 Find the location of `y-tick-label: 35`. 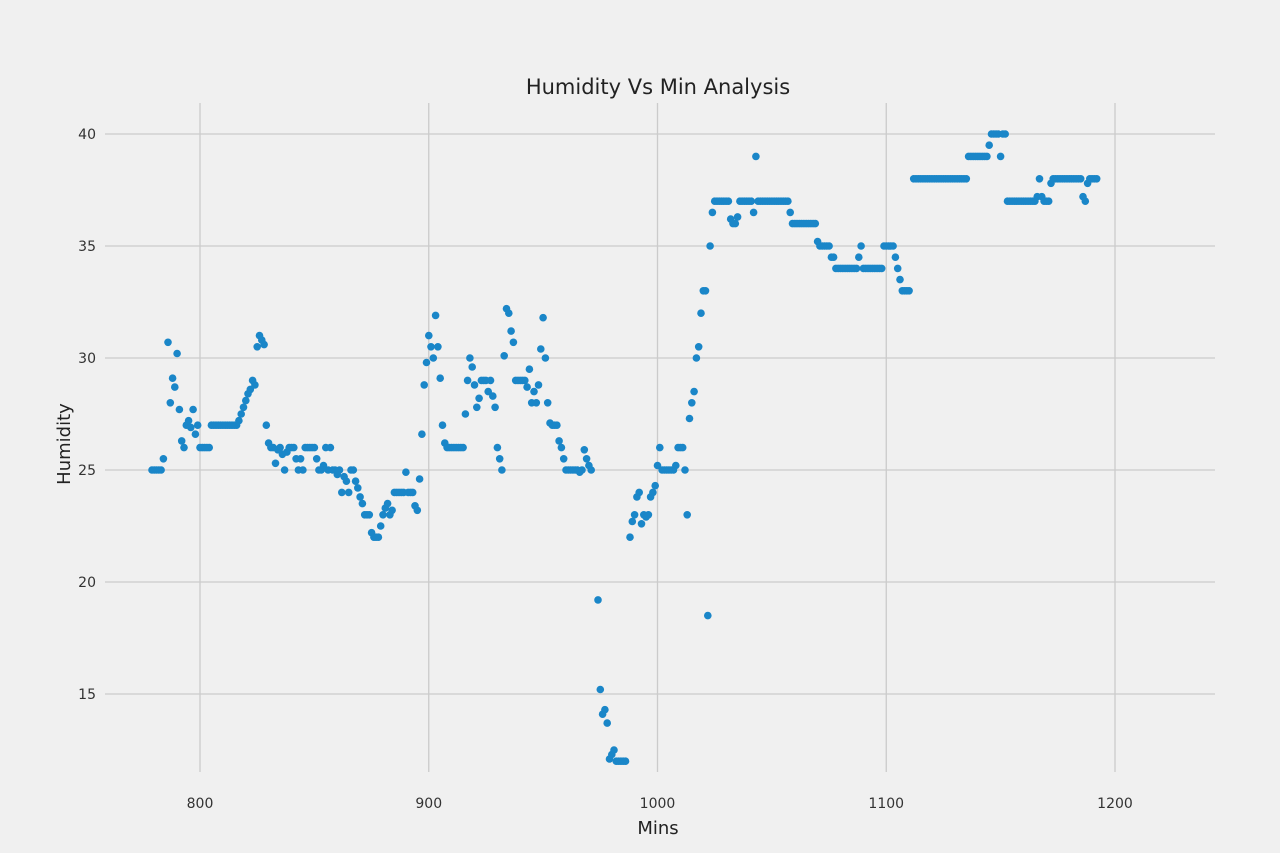

y-tick-label: 35 is located at coordinates (87, 247).